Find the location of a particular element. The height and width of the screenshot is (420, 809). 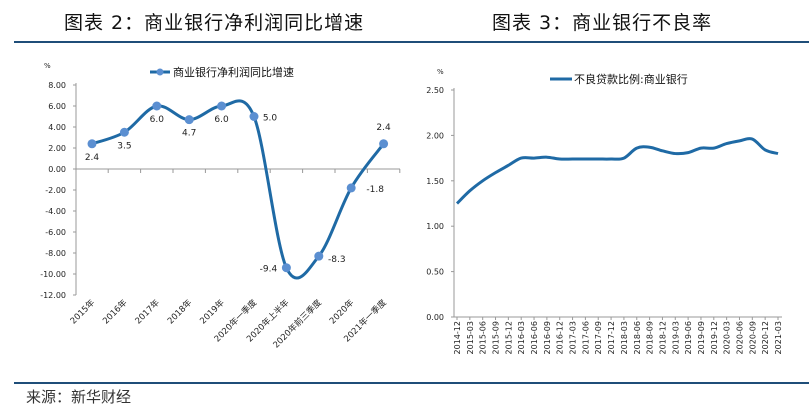

x-tick-label: 2021-03 is located at coordinates (778, 337).